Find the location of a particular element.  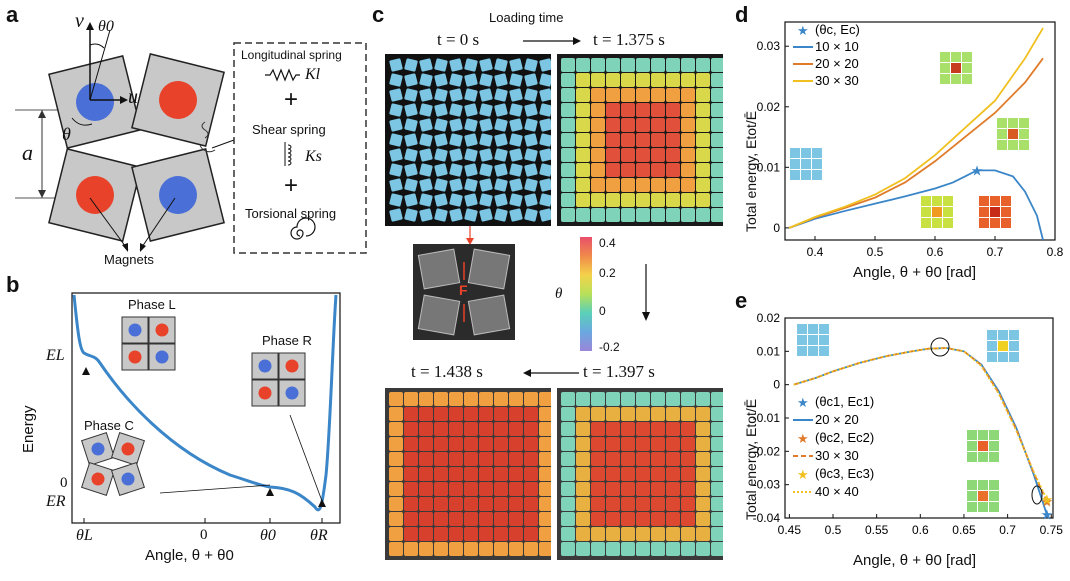

y-tick-label: -0.02 is located at coordinates (767, 451).